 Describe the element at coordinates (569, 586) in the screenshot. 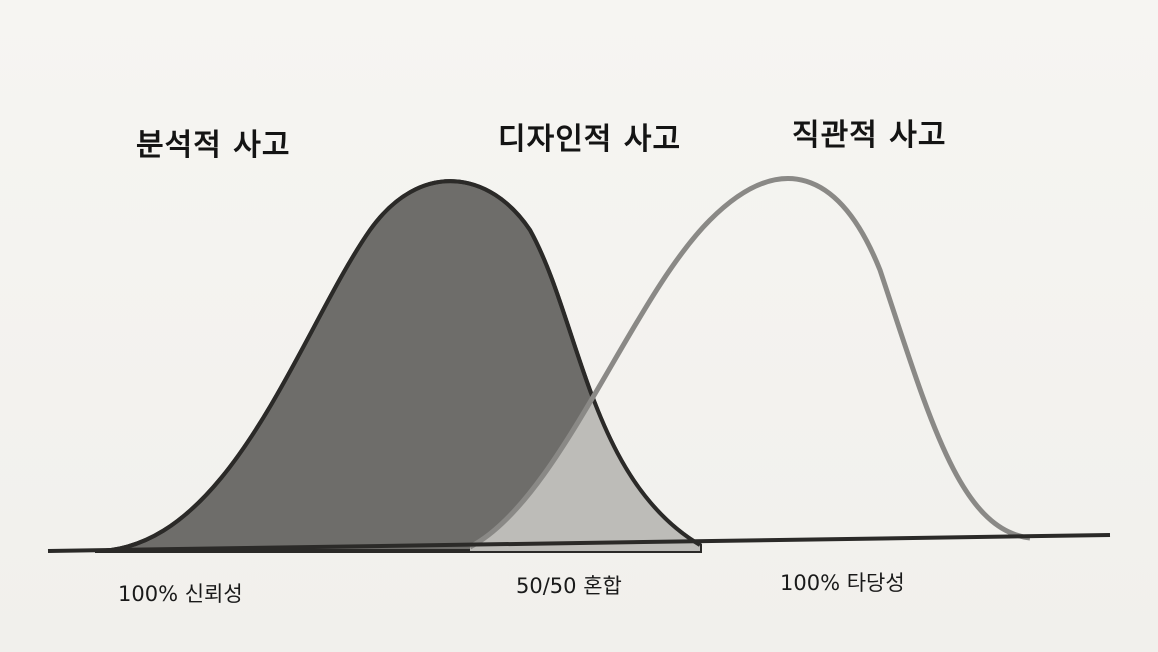

I see `mixed-caption: 50/50 혼합` at that location.